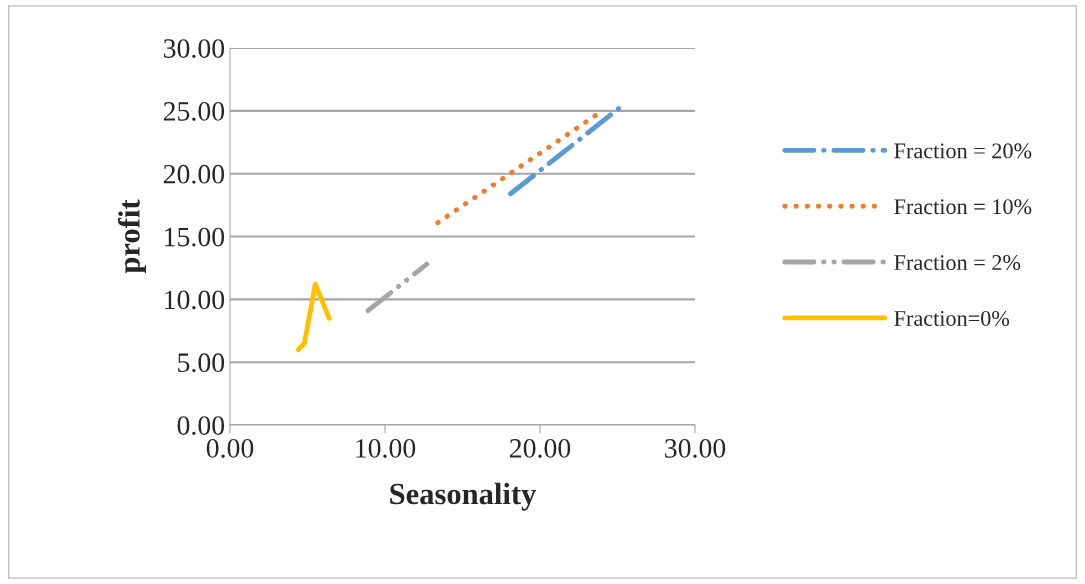 The image size is (1085, 584). Describe the element at coordinates (131, 236) in the screenshot. I see `y-axis-title: profit` at that location.